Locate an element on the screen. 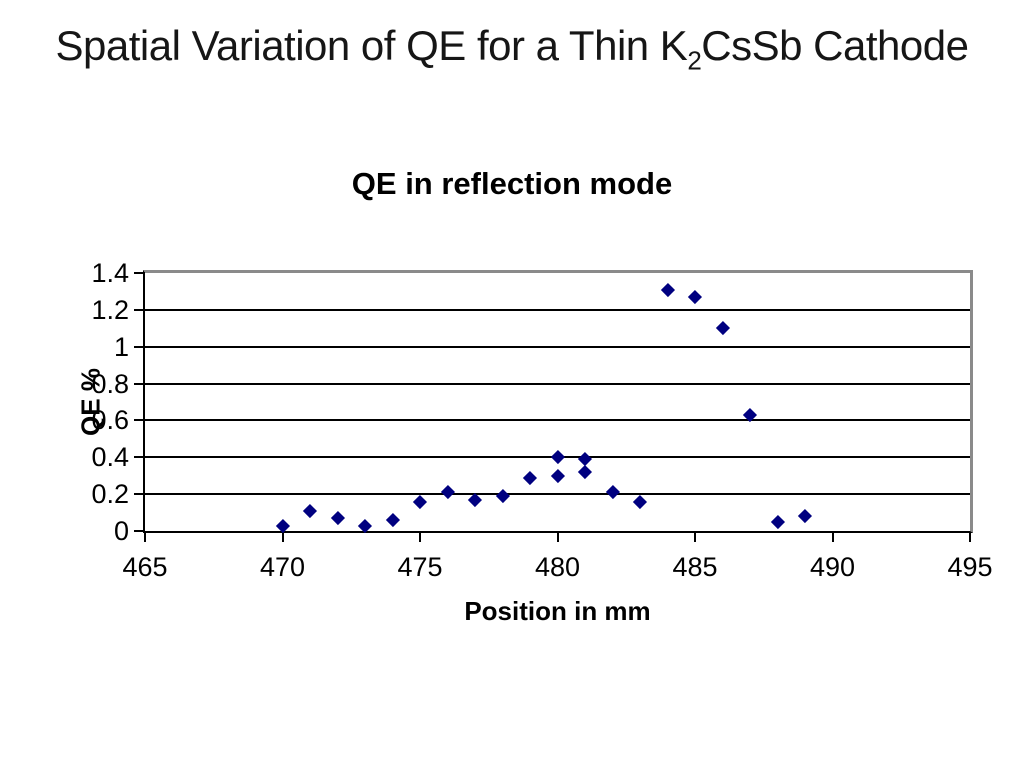 The height and width of the screenshot is (768, 1024). page-title-suffix: CsSb Cathode is located at coordinates (835, 45).